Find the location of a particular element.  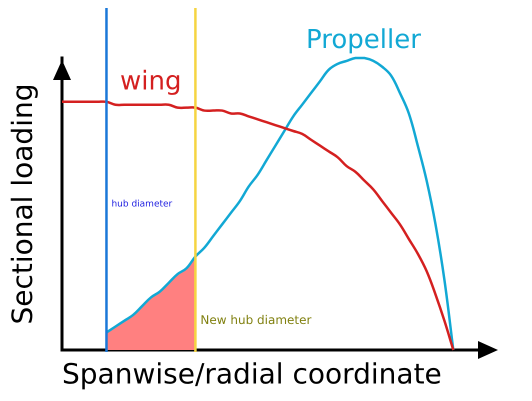

series-label: Propeller is located at coordinates (364, 39).